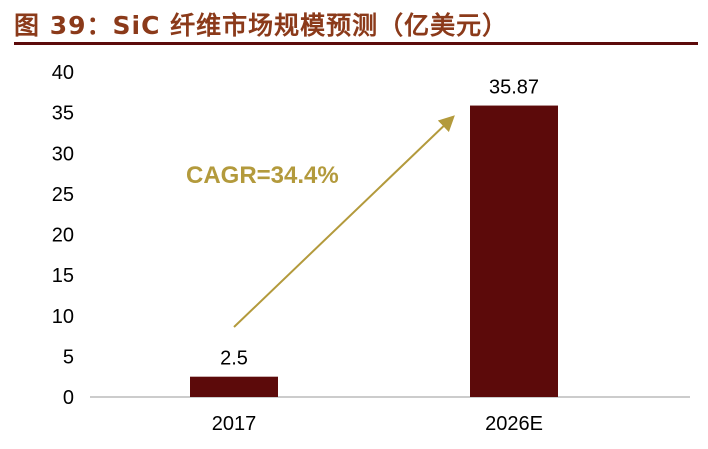 Image resolution: width=708 pixels, height=449 pixels. I want to click on y-tick-label: 10, so click(63, 317).